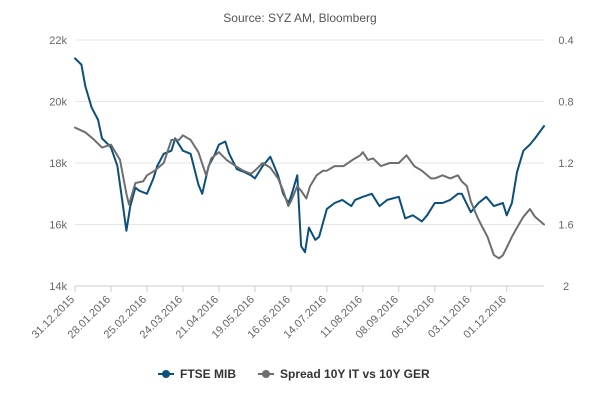 The height and width of the screenshot is (400, 600). Describe the element at coordinates (565, 41) in the screenshot. I see `y-right-tick-label: 0.4` at that location.